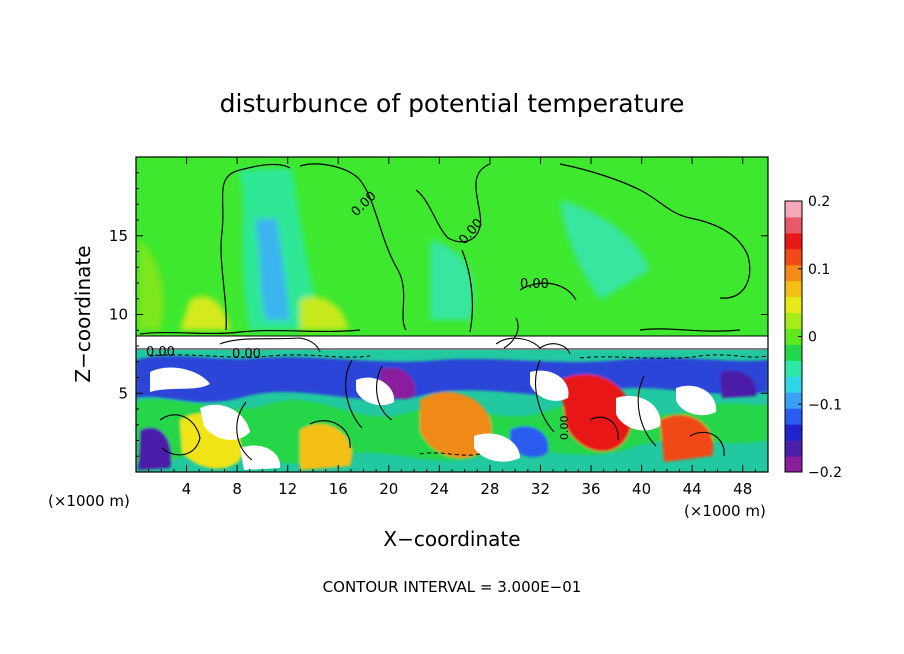 This screenshot has height=654, width=904. What do you see at coordinates (388, 489) in the screenshot?
I see `x-tick-label: 20` at bounding box center [388, 489].